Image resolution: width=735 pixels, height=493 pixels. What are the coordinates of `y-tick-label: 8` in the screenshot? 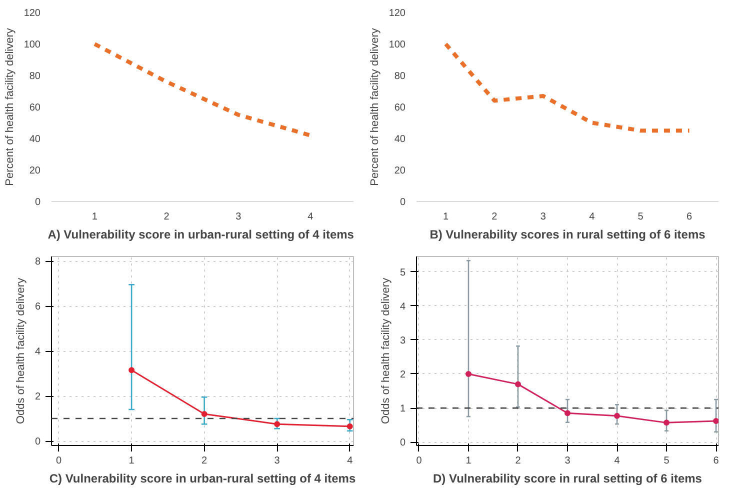 It's located at (37, 262).